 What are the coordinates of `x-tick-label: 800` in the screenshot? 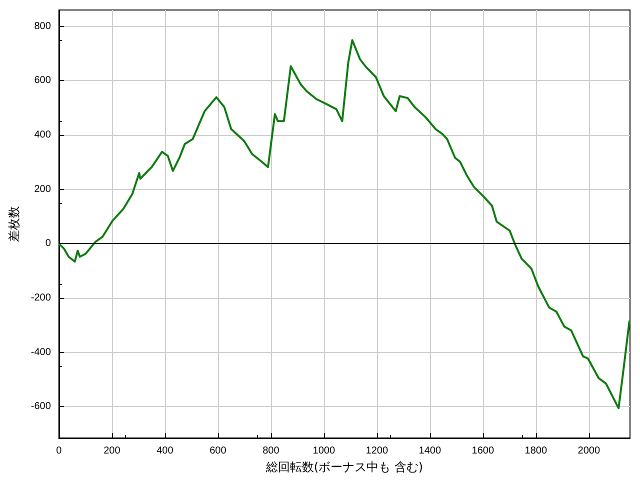 It's located at (271, 451).